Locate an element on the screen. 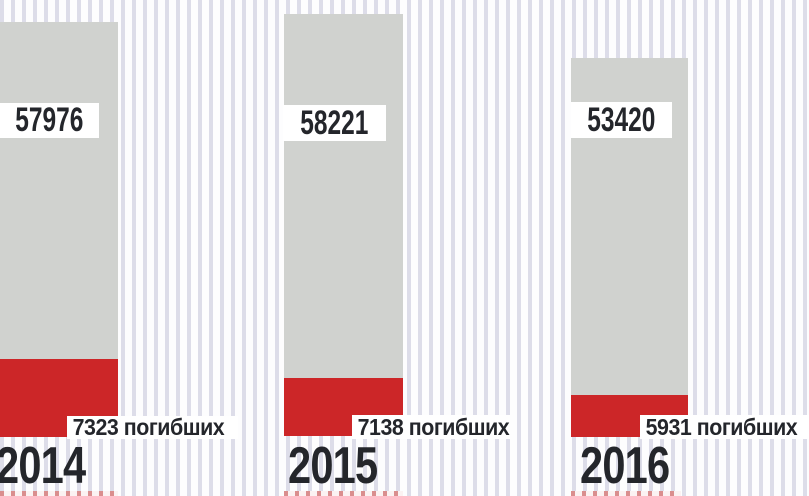  bar-2016-deaths-label: 5931 погибших is located at coordinates (721, 426).